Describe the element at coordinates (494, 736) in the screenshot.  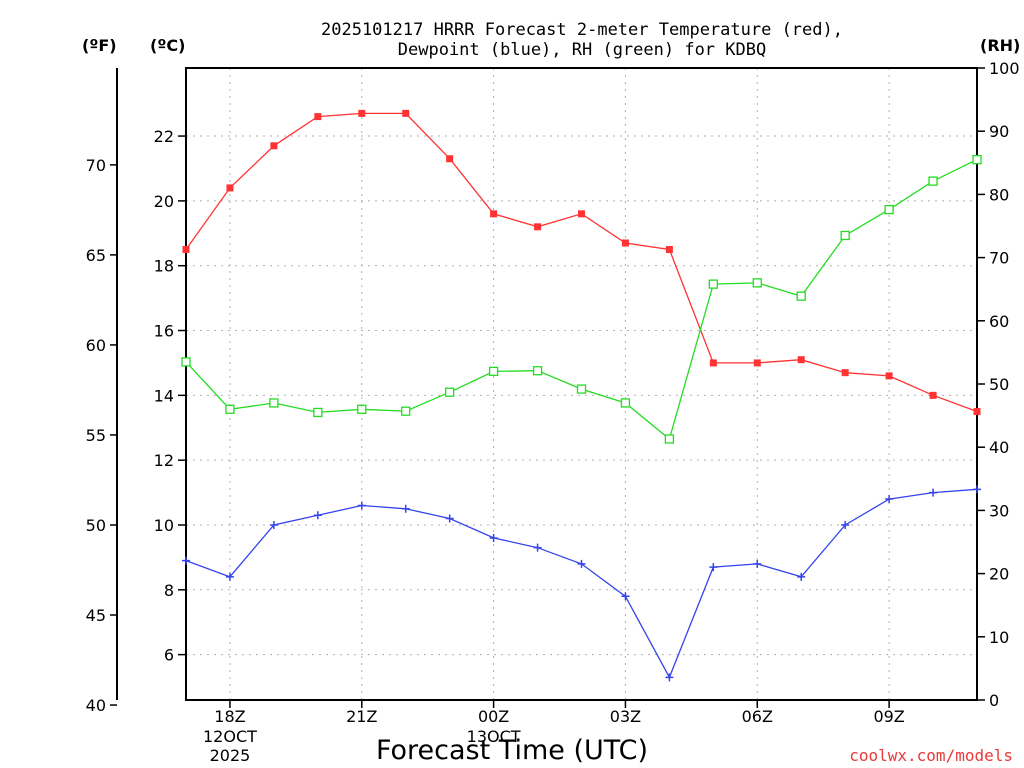
I see `x-tick-date-label: 13OCT` at that location.